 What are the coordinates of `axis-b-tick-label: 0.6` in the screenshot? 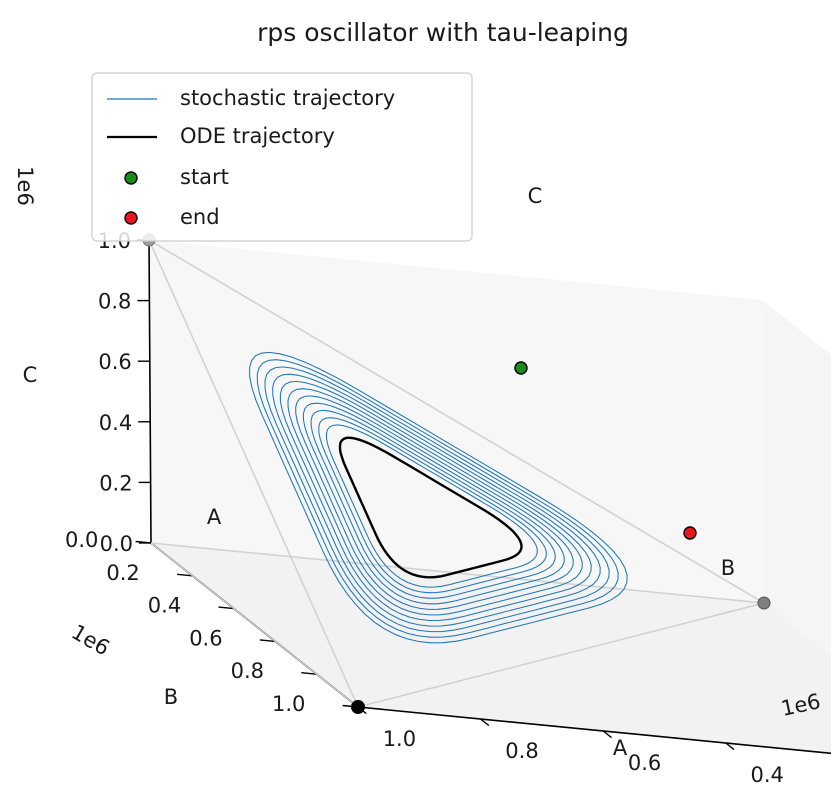 It's located at (205, 638).